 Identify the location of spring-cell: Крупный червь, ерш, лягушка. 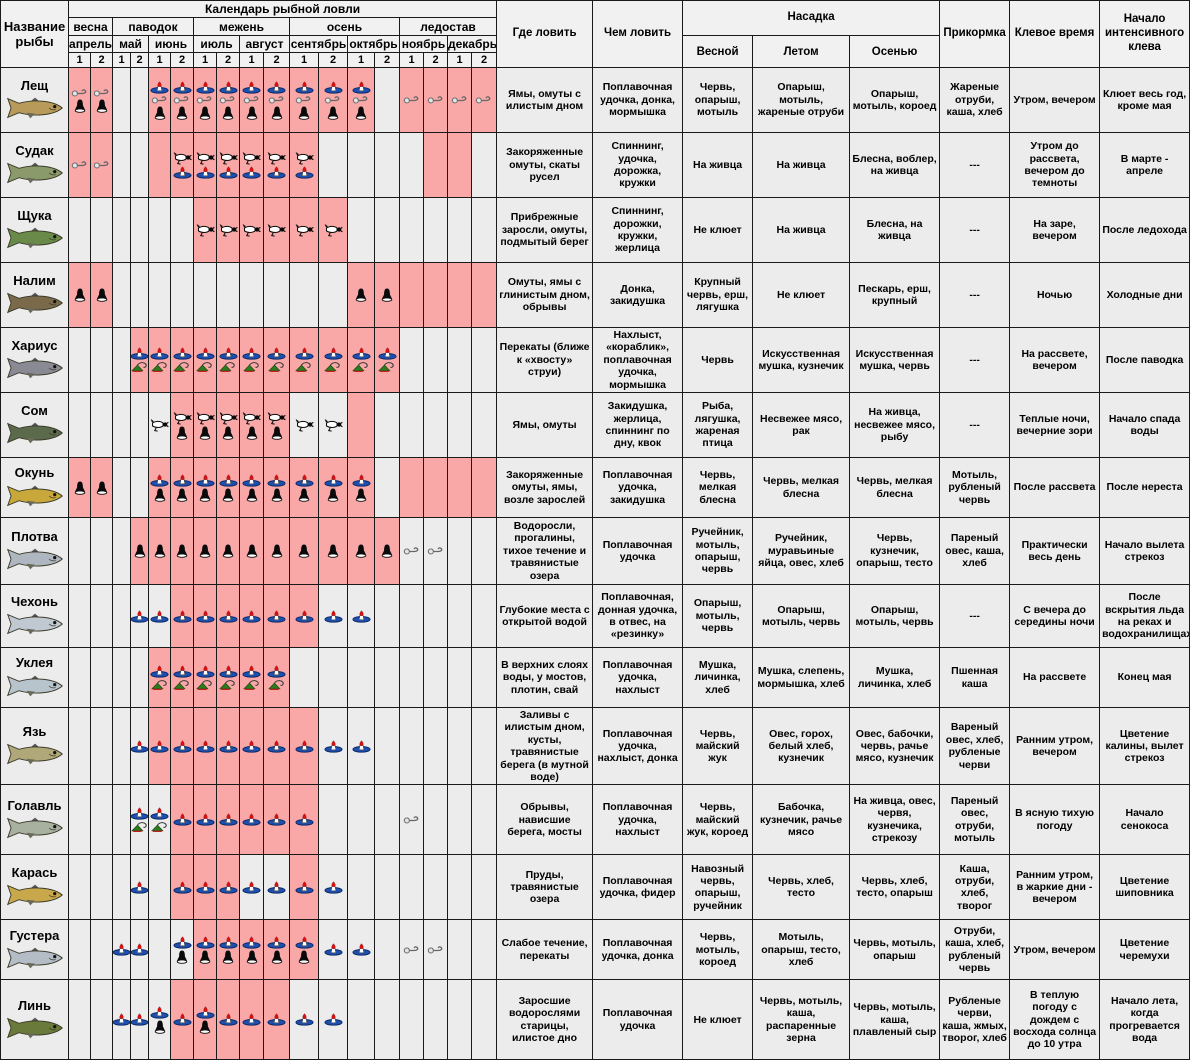
(718, 295).